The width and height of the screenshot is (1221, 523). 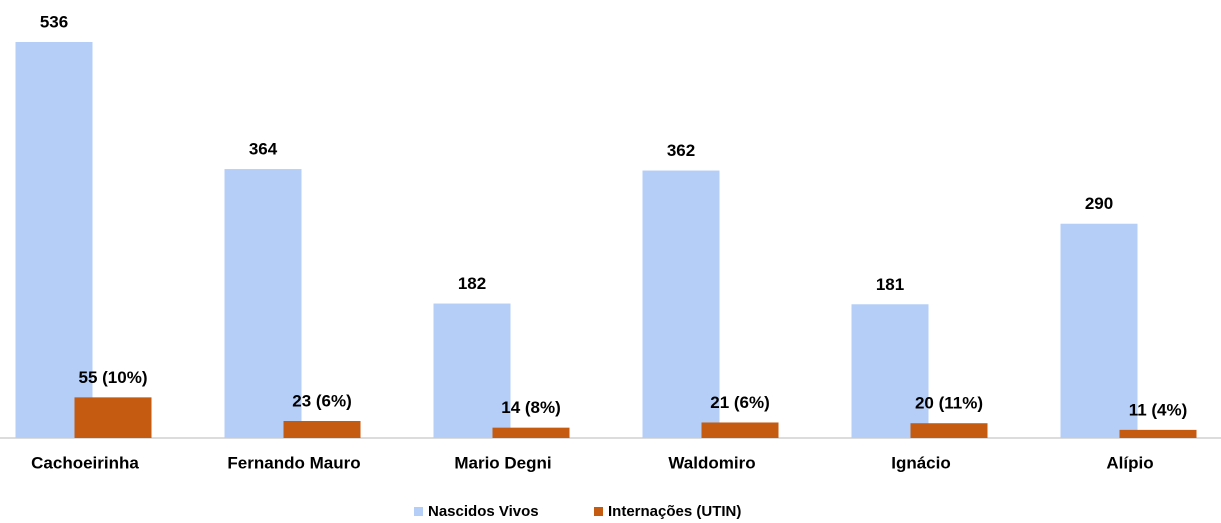 What do you see at coordinates (1158, 409) in the screenshot?
I see `data-label: 11 (4%)` at bounding box center [1158, 409].